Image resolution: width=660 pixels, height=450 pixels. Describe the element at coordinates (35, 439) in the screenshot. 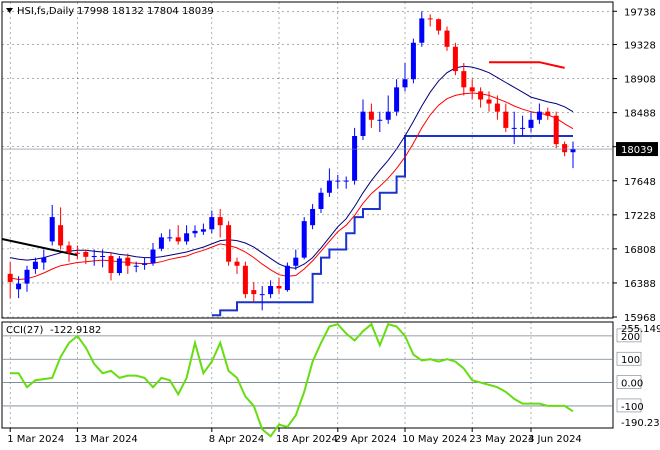

I see `time-tick-label: 1 Mar 2024` at that location.